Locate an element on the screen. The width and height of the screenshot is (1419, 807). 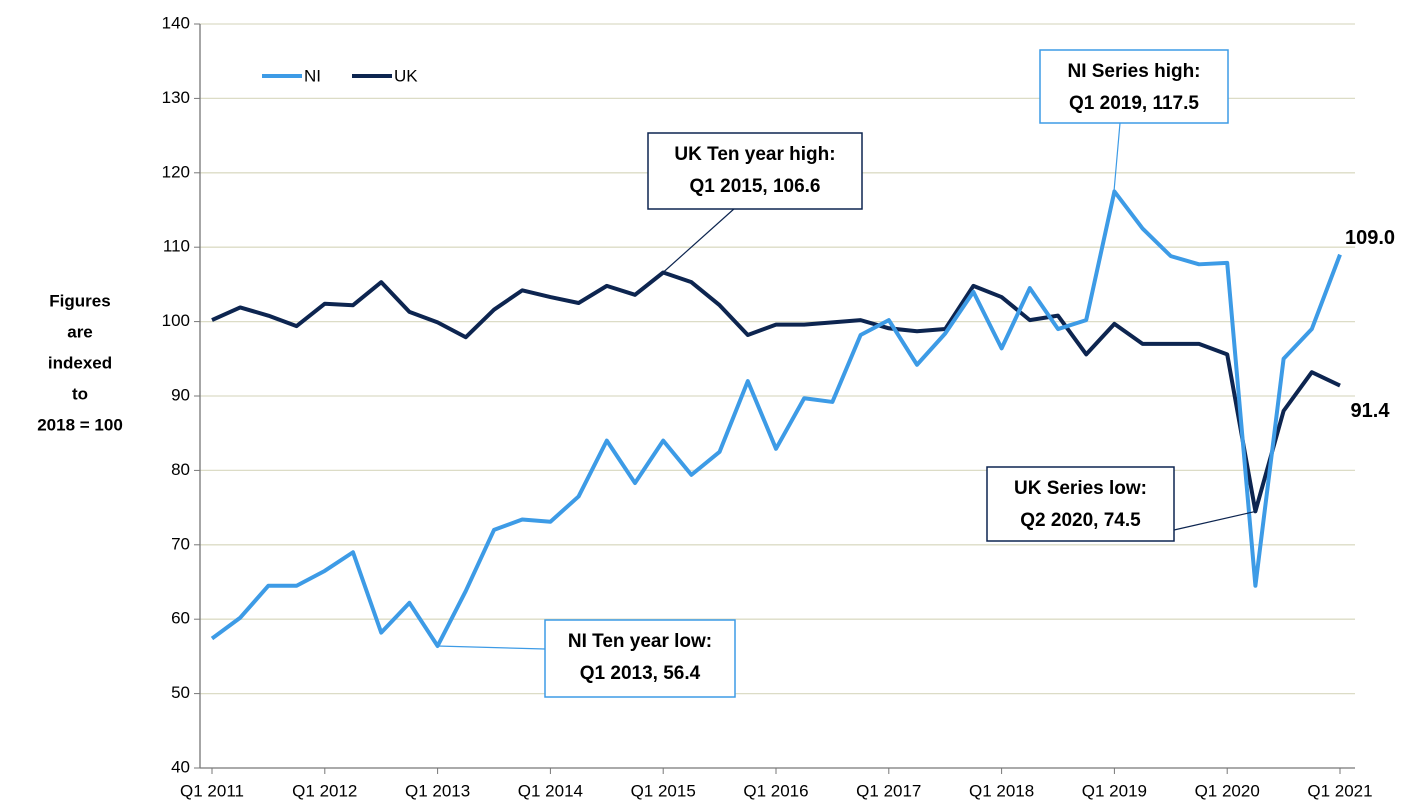
y-axis-label: 2018 = 100 is located at coordinates (80, 424).